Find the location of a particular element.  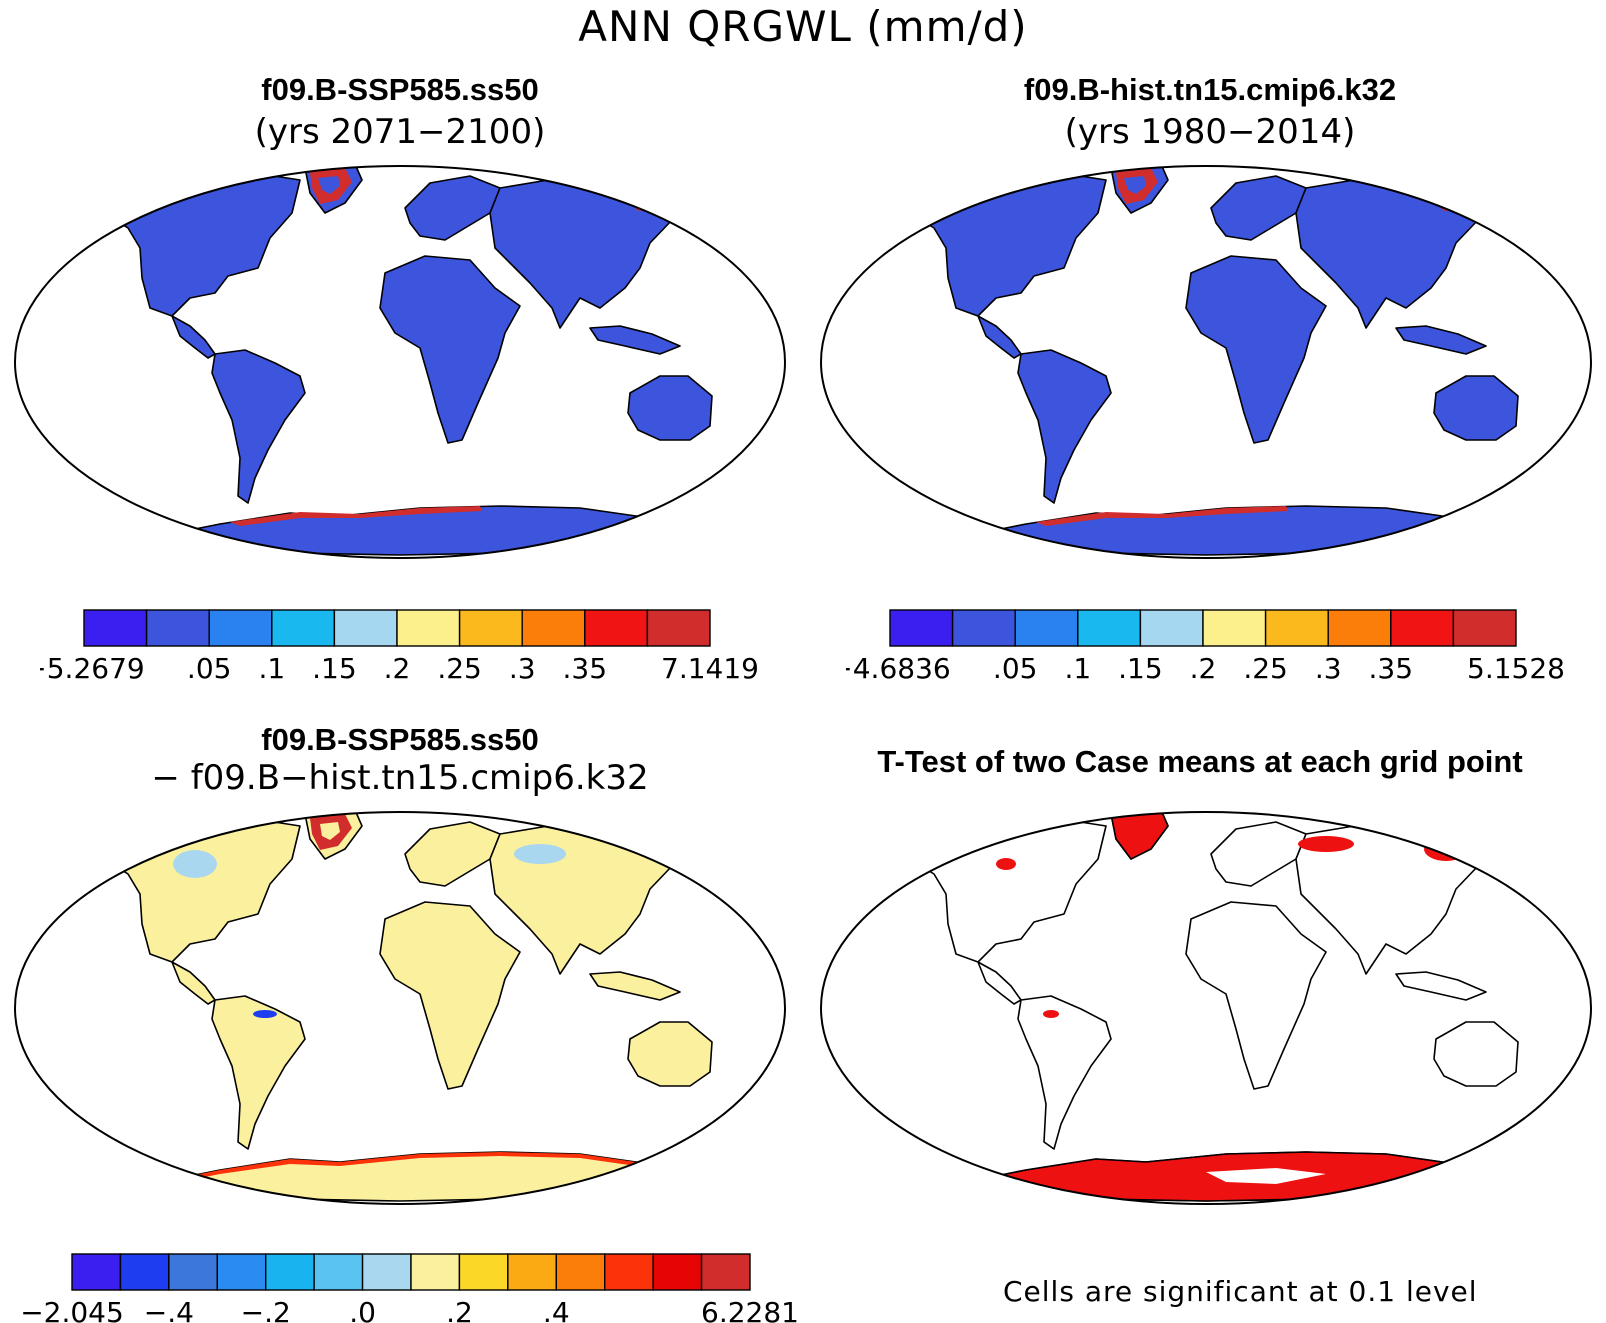

significant-antarctica is located at coordinates (1211, 1176).